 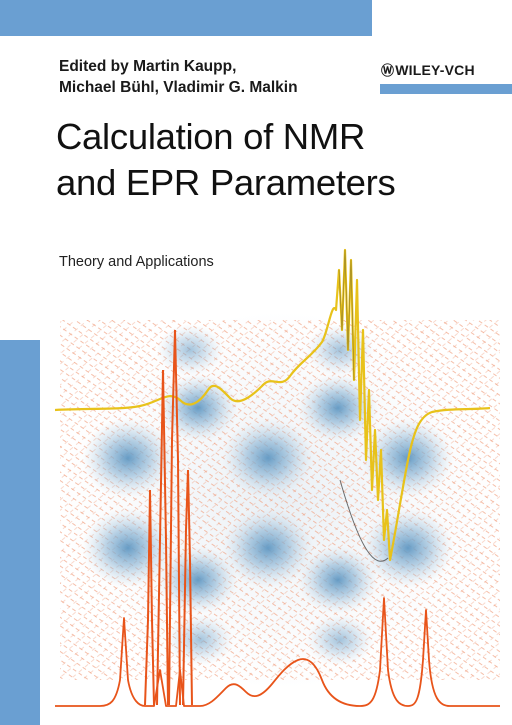 I want to click on book-subtitle: Theory and Applications, so click(x=136, y=262).